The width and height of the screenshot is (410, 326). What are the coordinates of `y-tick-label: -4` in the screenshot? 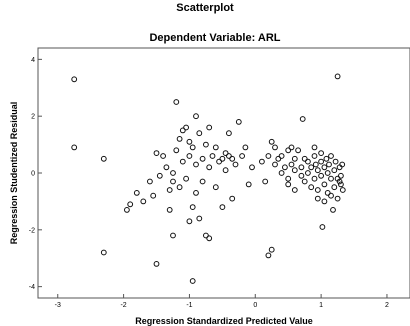 It's located at (32, 287).